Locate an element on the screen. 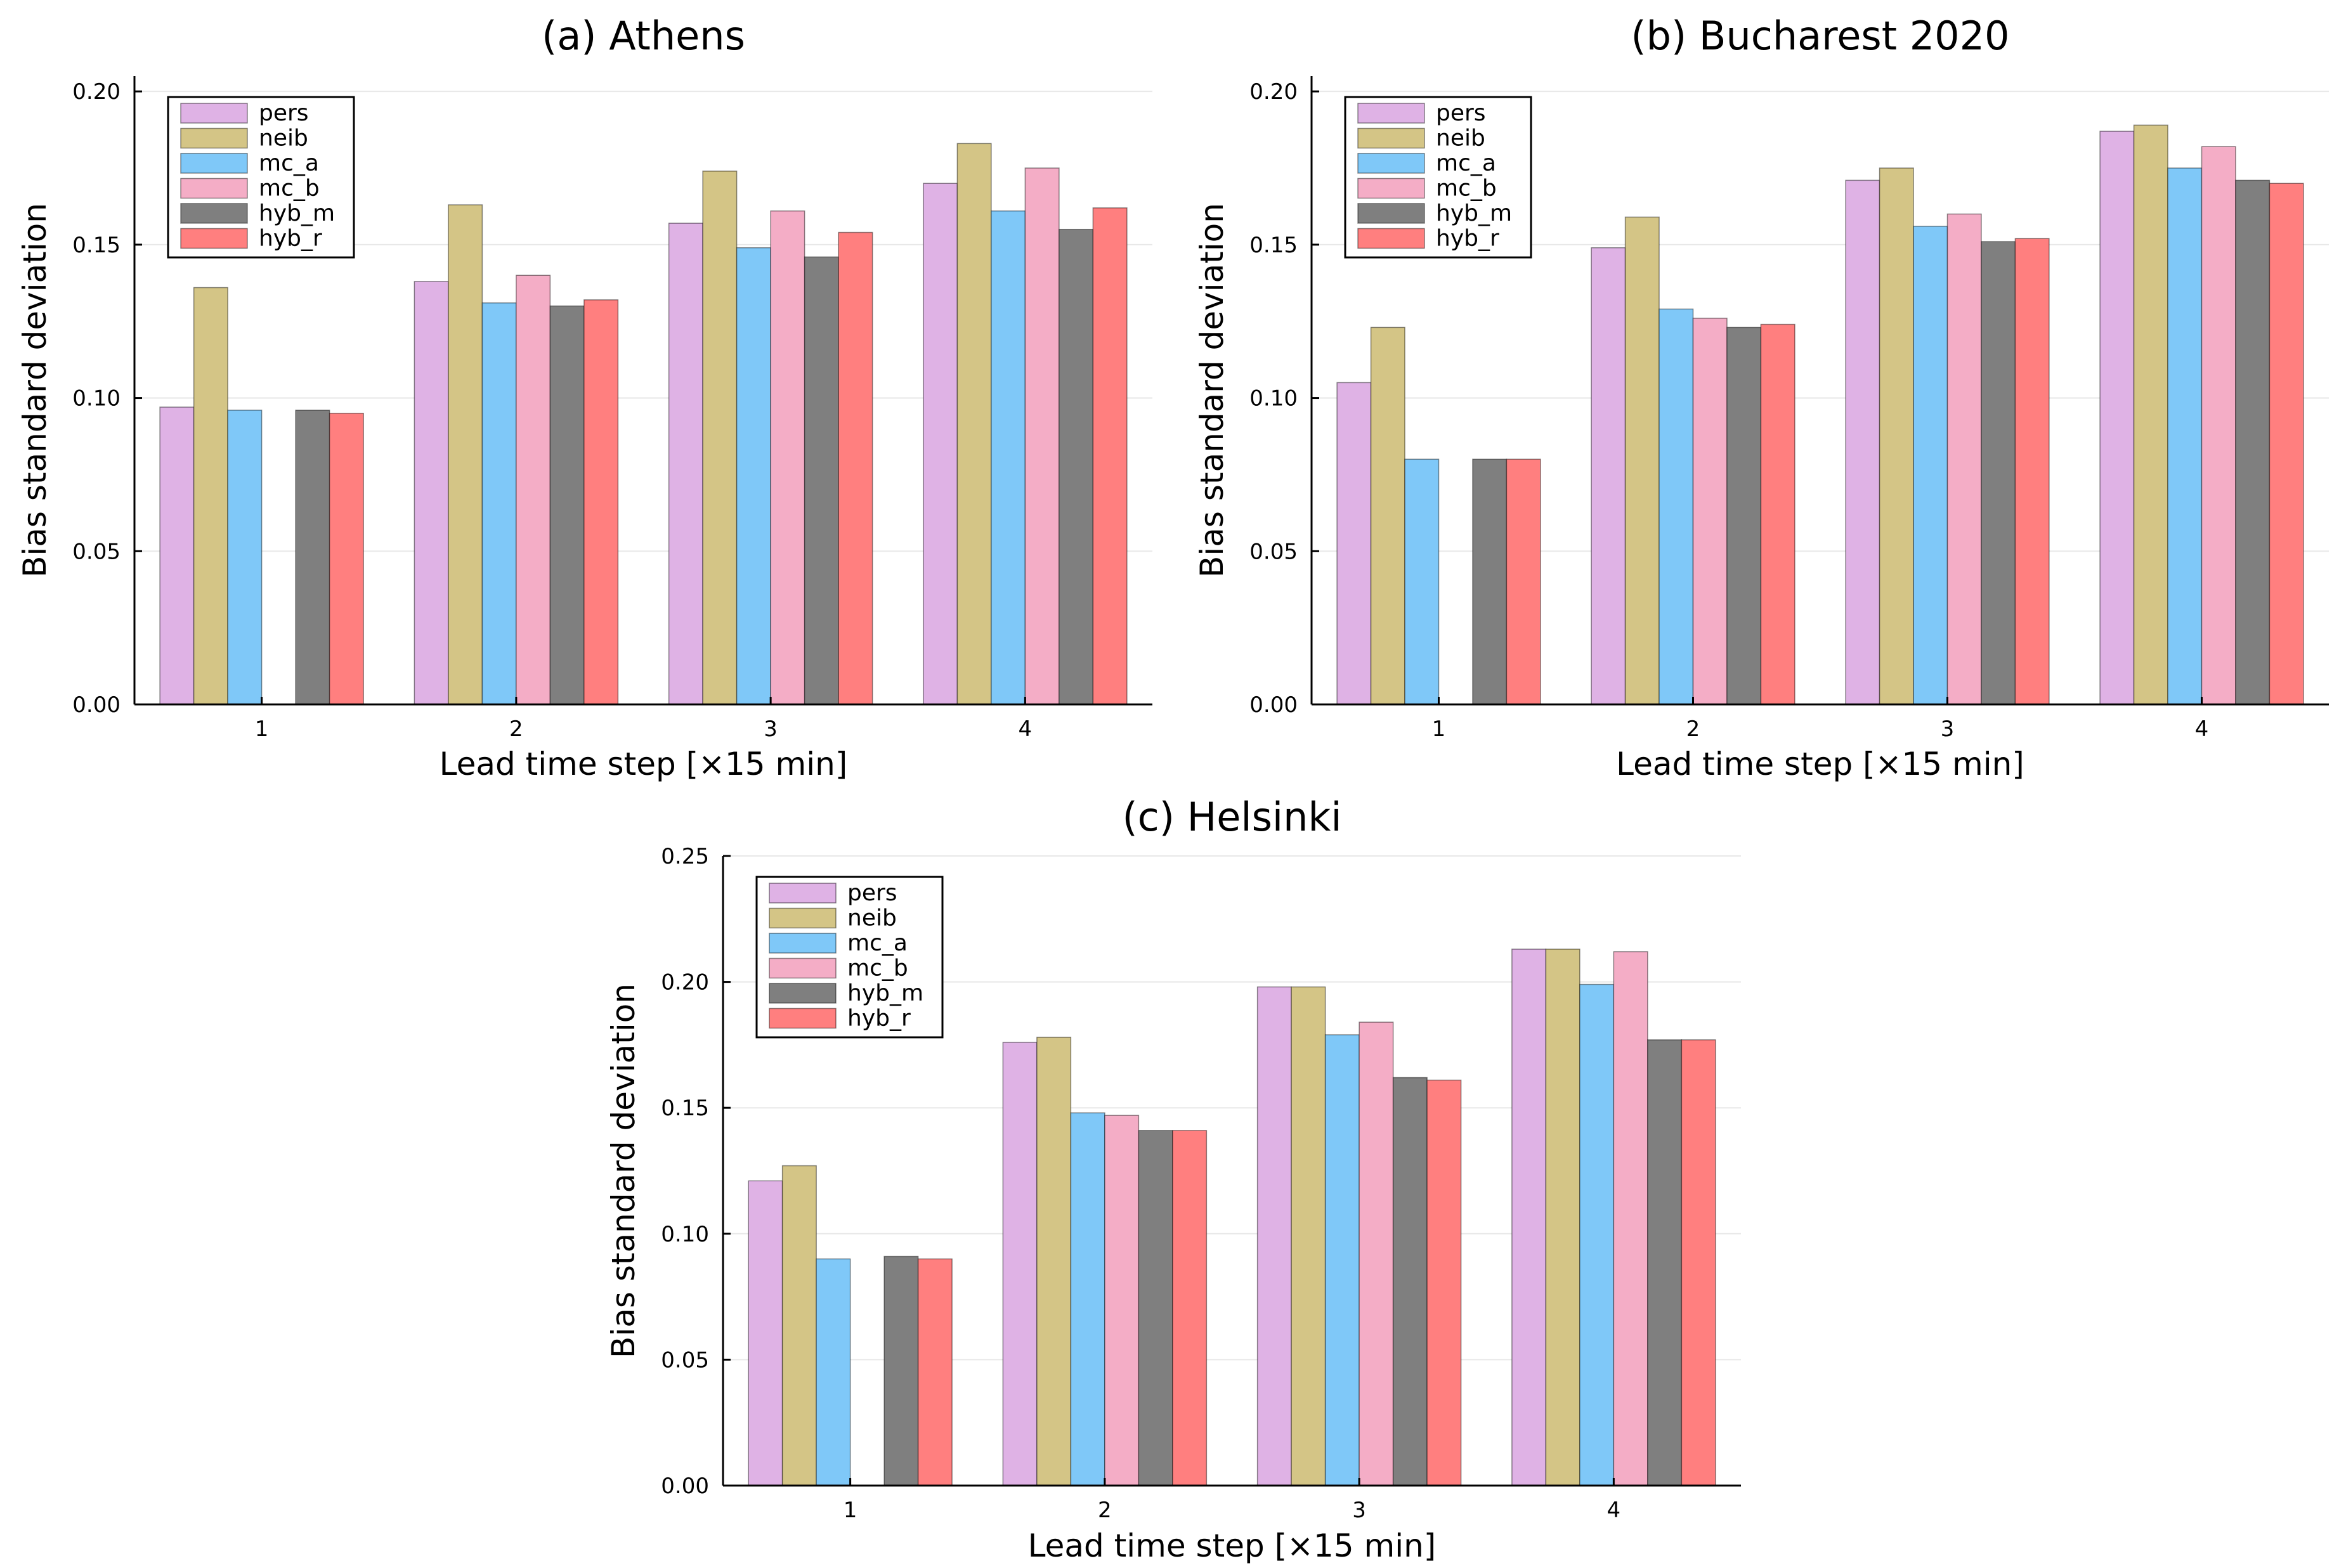 This screenshot has height=1568, width=2346. x-tick-label: 3 is located at coordinates (1948, 729).